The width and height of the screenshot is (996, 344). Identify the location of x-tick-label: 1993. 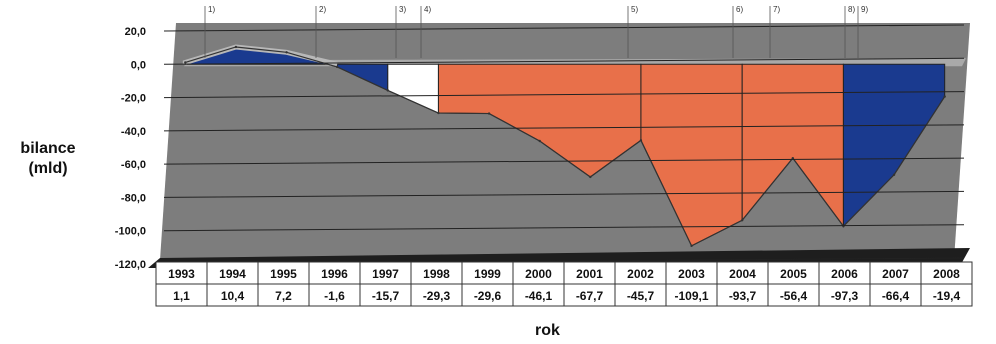
(181, 274).